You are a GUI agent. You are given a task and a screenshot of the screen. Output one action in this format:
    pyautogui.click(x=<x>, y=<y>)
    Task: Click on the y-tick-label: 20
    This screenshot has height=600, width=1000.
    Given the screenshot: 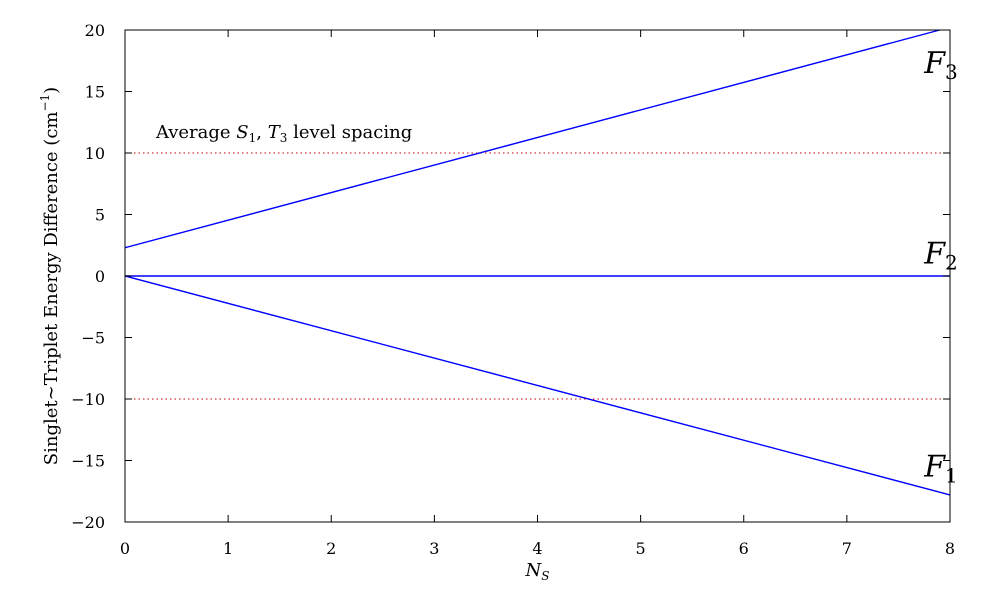 What is the action you would take?
    pyautogui.click(x=95, y=30)
    